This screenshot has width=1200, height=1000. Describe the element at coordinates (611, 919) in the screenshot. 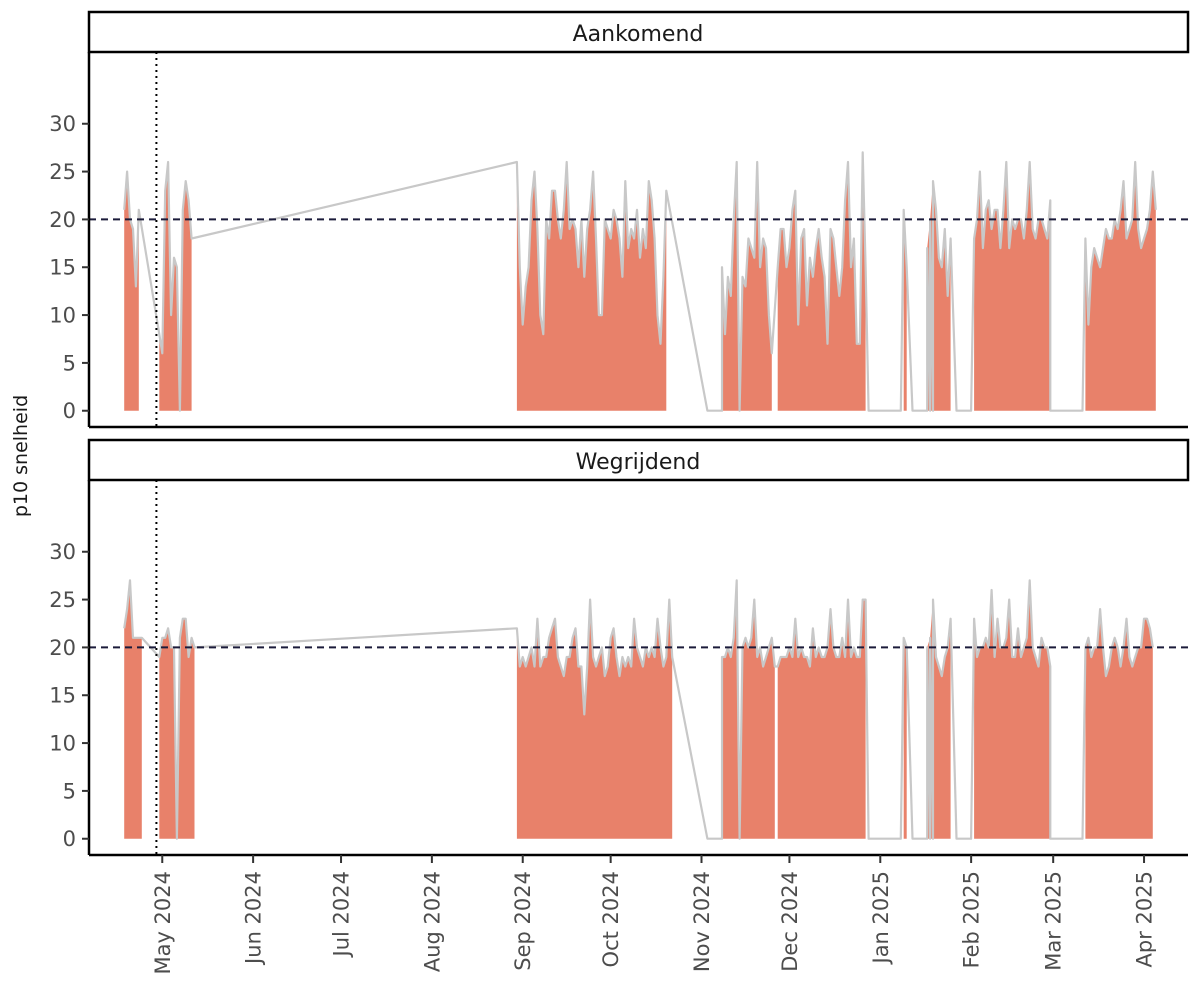

I see `x-tick-label-5: Oct 2024` at that location.